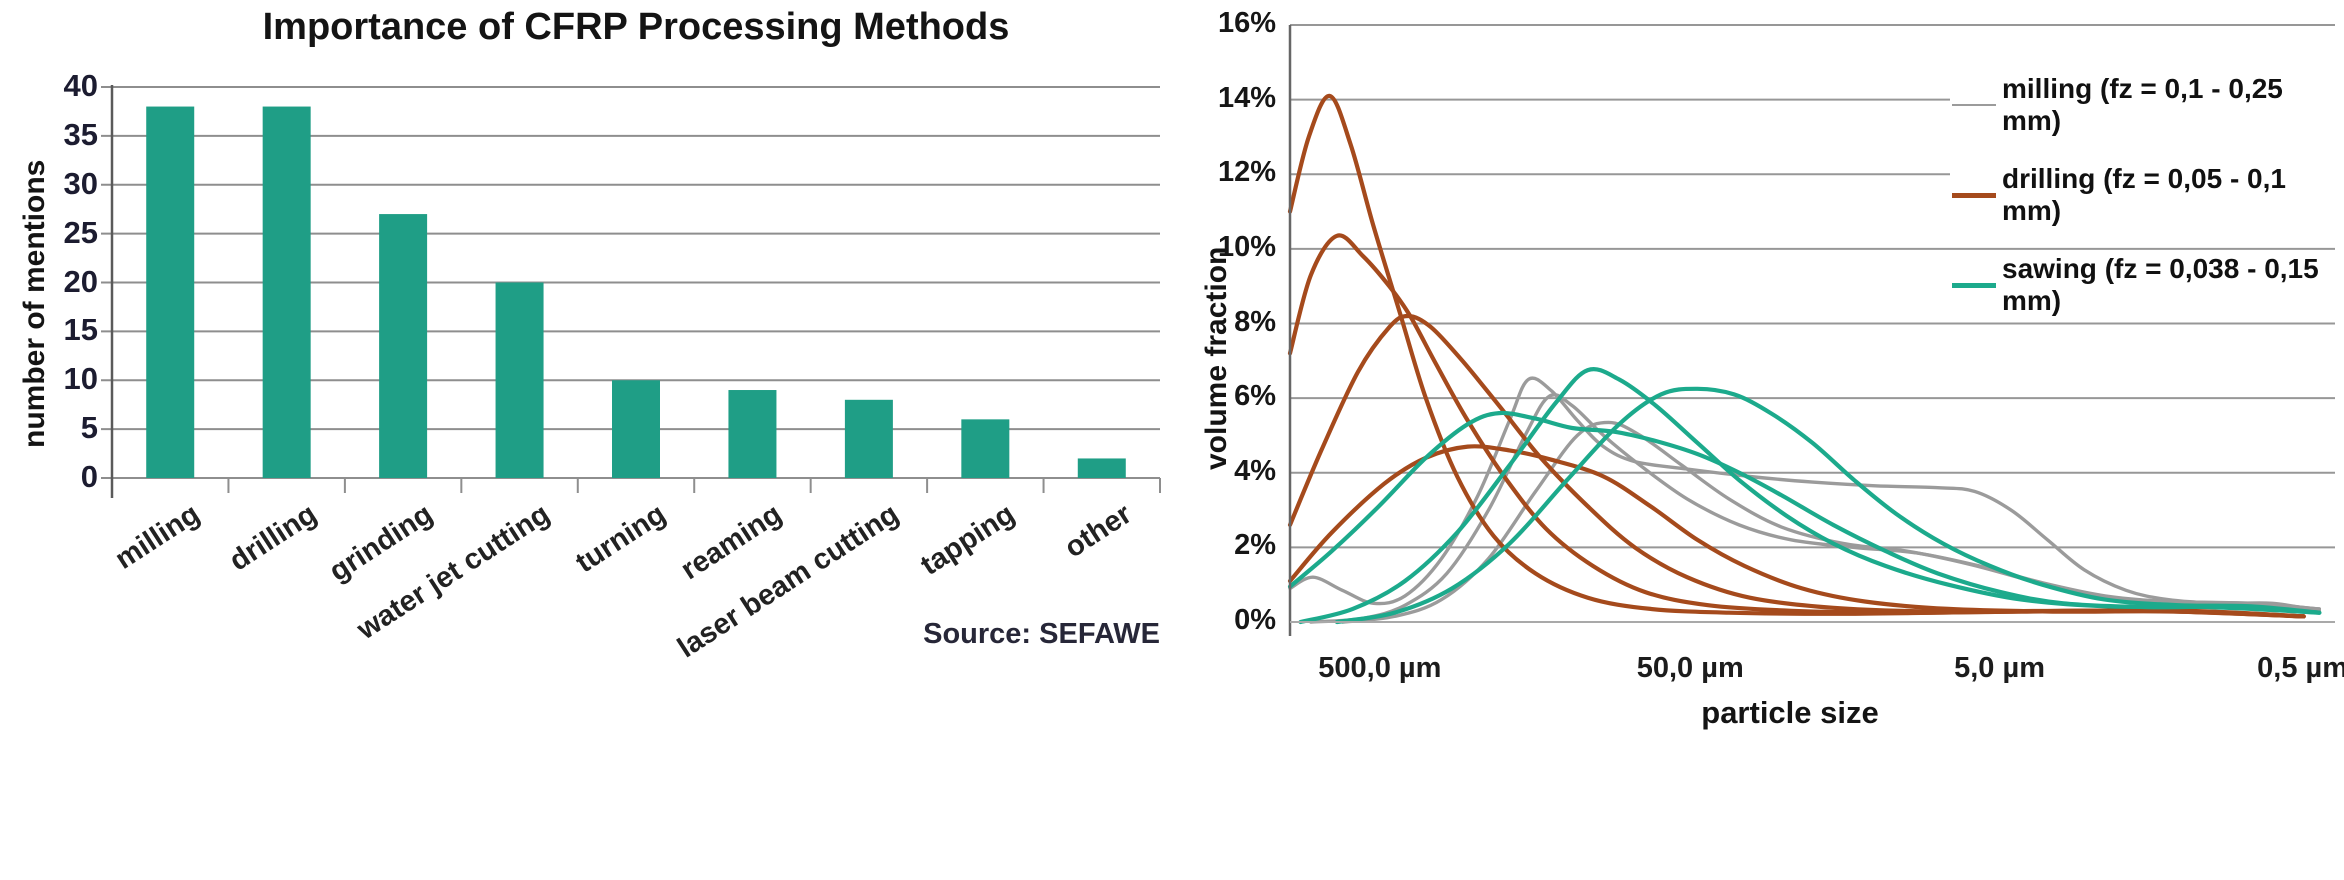 This screenshot has height=880, width=2344. I want to click on milling-line-swatch, so click(1974, 105).